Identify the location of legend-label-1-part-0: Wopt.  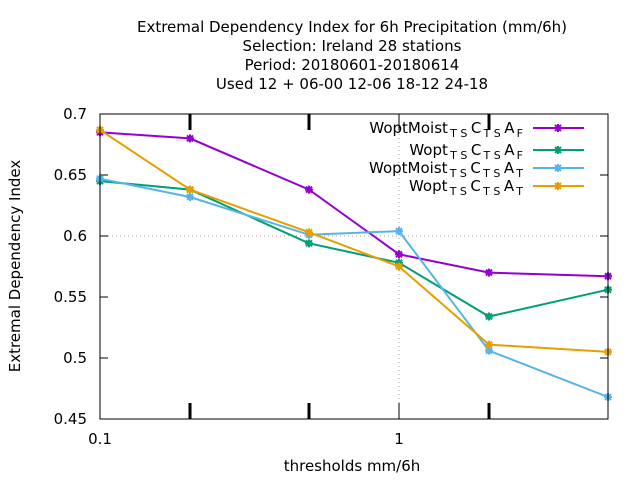
(428, 150).